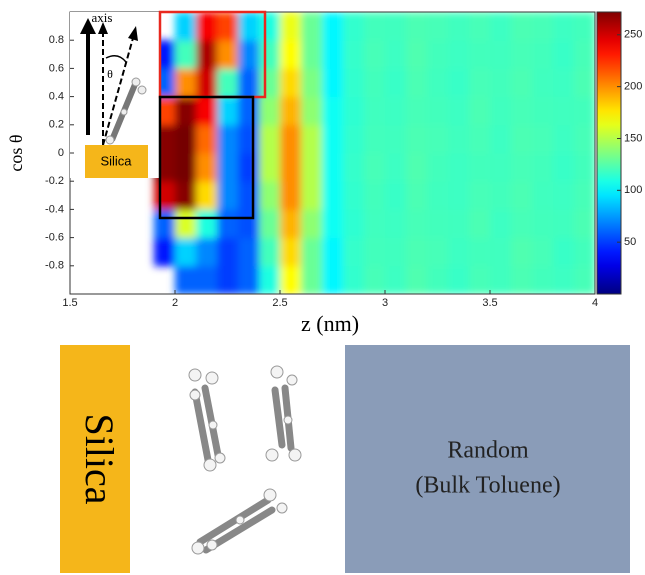  I want to click on inset-silica-label: Silica, so click(116, 160).